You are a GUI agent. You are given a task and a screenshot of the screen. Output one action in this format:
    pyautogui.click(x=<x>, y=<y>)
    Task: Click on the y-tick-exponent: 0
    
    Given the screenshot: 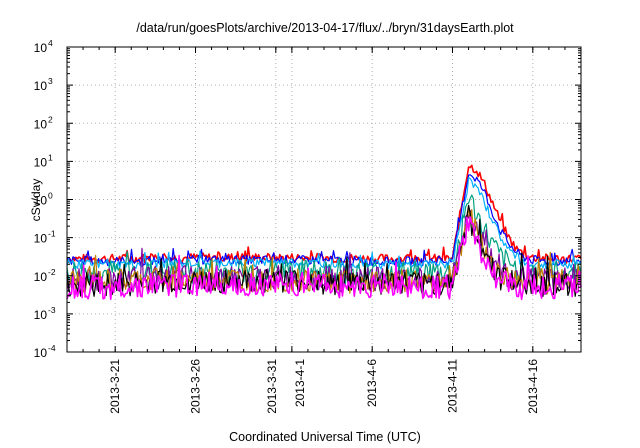 What is the action you would take?
    pyautogui.click(x=50, y=196)
    